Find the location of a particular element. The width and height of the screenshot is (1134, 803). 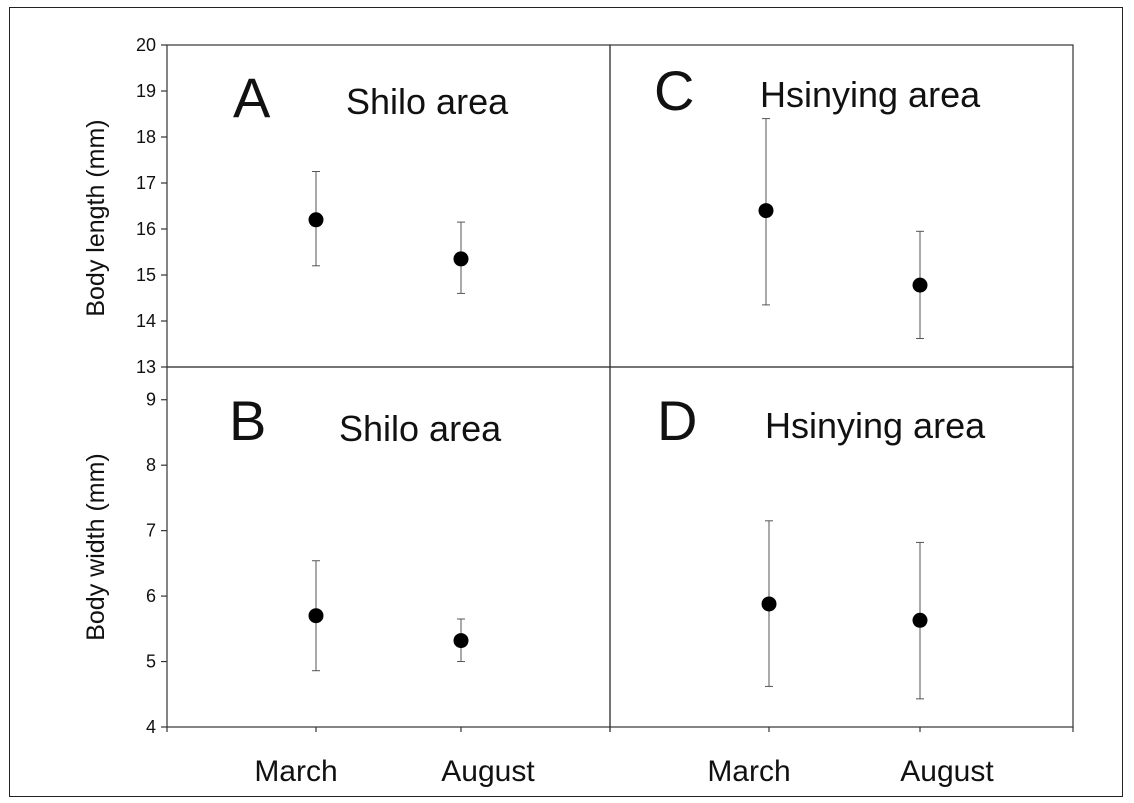

panel-b-y-tick-label: 7 is located at coordinates (151, 531).